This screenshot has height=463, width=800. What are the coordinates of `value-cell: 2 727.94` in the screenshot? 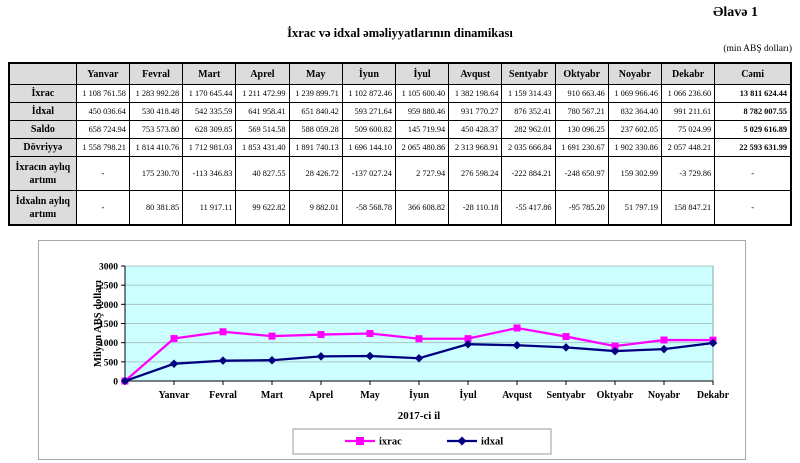 It's located at (422, 173).